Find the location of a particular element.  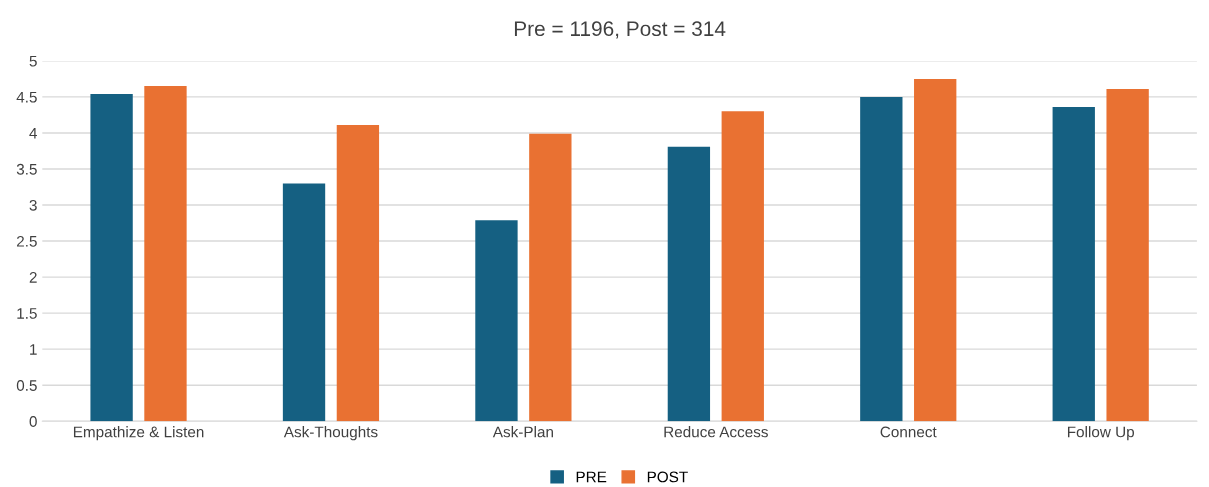

chart-title: Pre = 1196, Post = 314 is located at coordinates (620, 30).